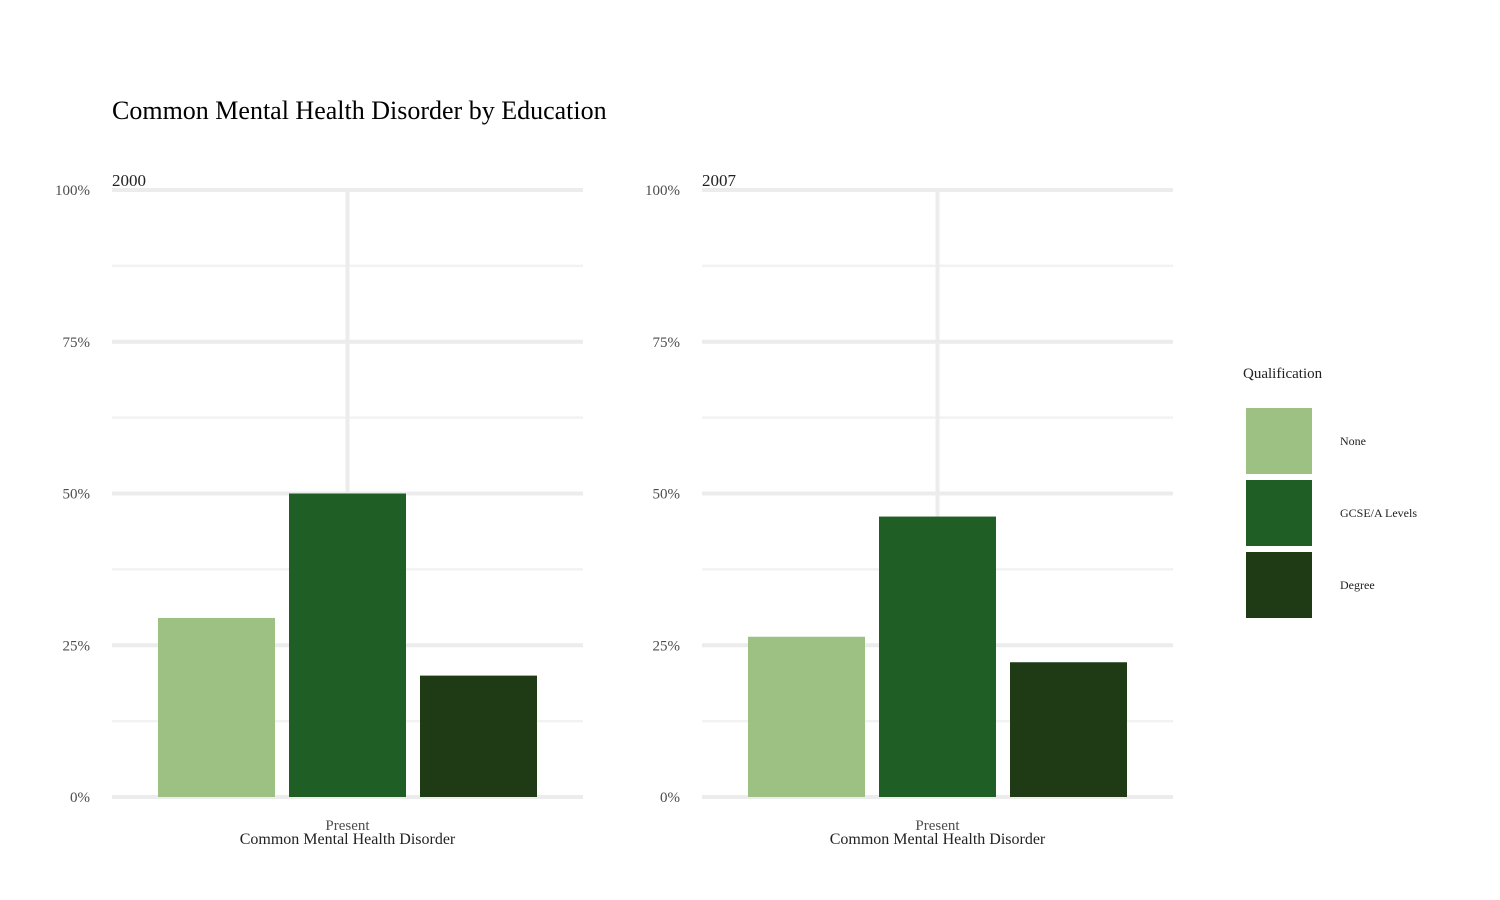 This screenshot has height=900, width=1500. Describe the element at coordinates (1283, 374) in the screenshot. I see `legend-title: Qualification` at that location.